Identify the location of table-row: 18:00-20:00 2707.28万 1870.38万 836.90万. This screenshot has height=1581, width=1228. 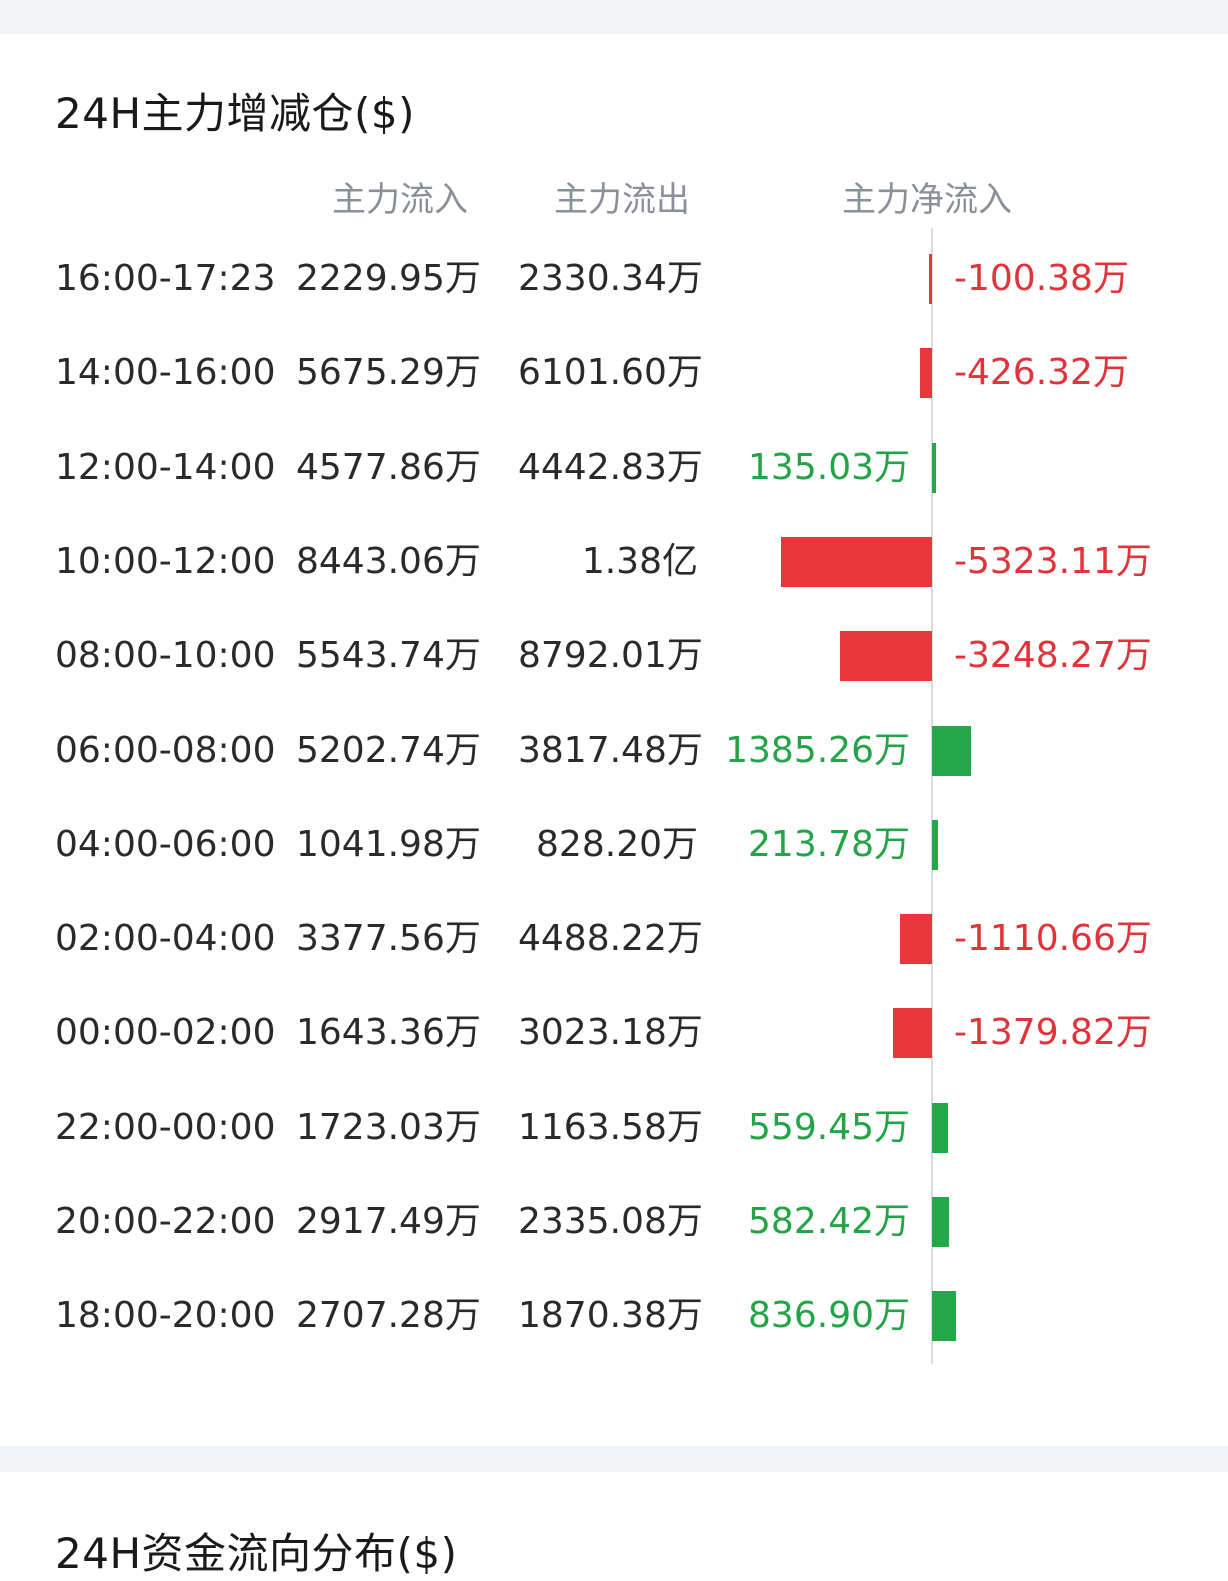
(614, 1316).